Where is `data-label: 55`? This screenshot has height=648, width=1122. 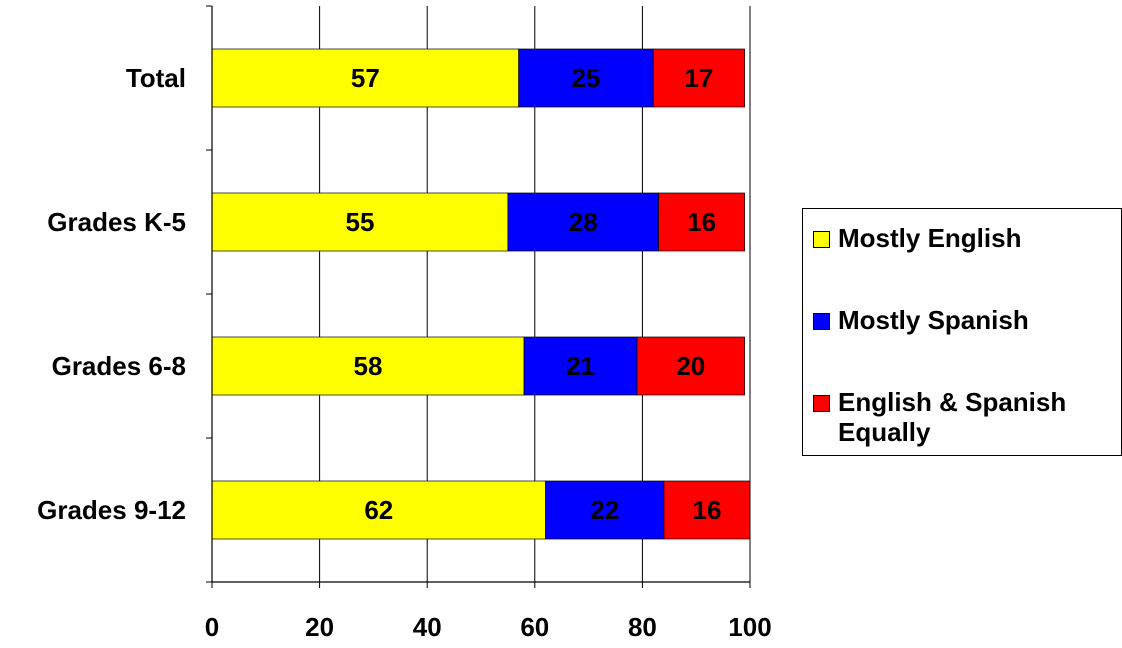 data-label: 55 is located at coordinates (359, 222).